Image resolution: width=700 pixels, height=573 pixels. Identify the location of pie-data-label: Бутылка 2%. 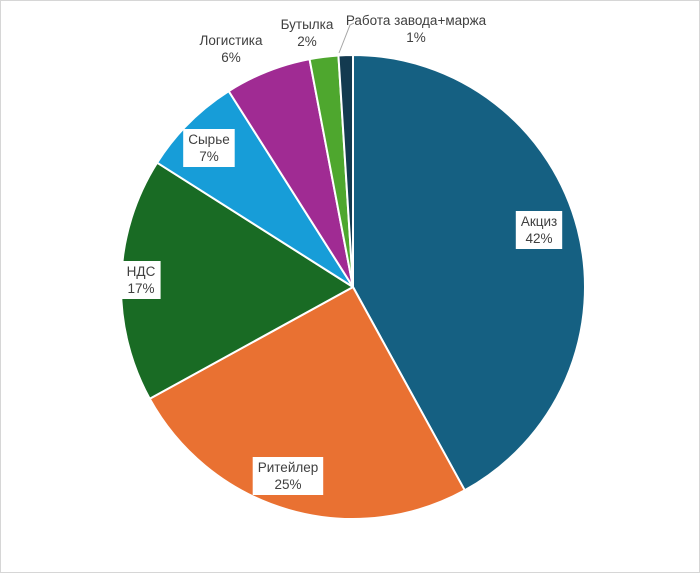
(307, 33).